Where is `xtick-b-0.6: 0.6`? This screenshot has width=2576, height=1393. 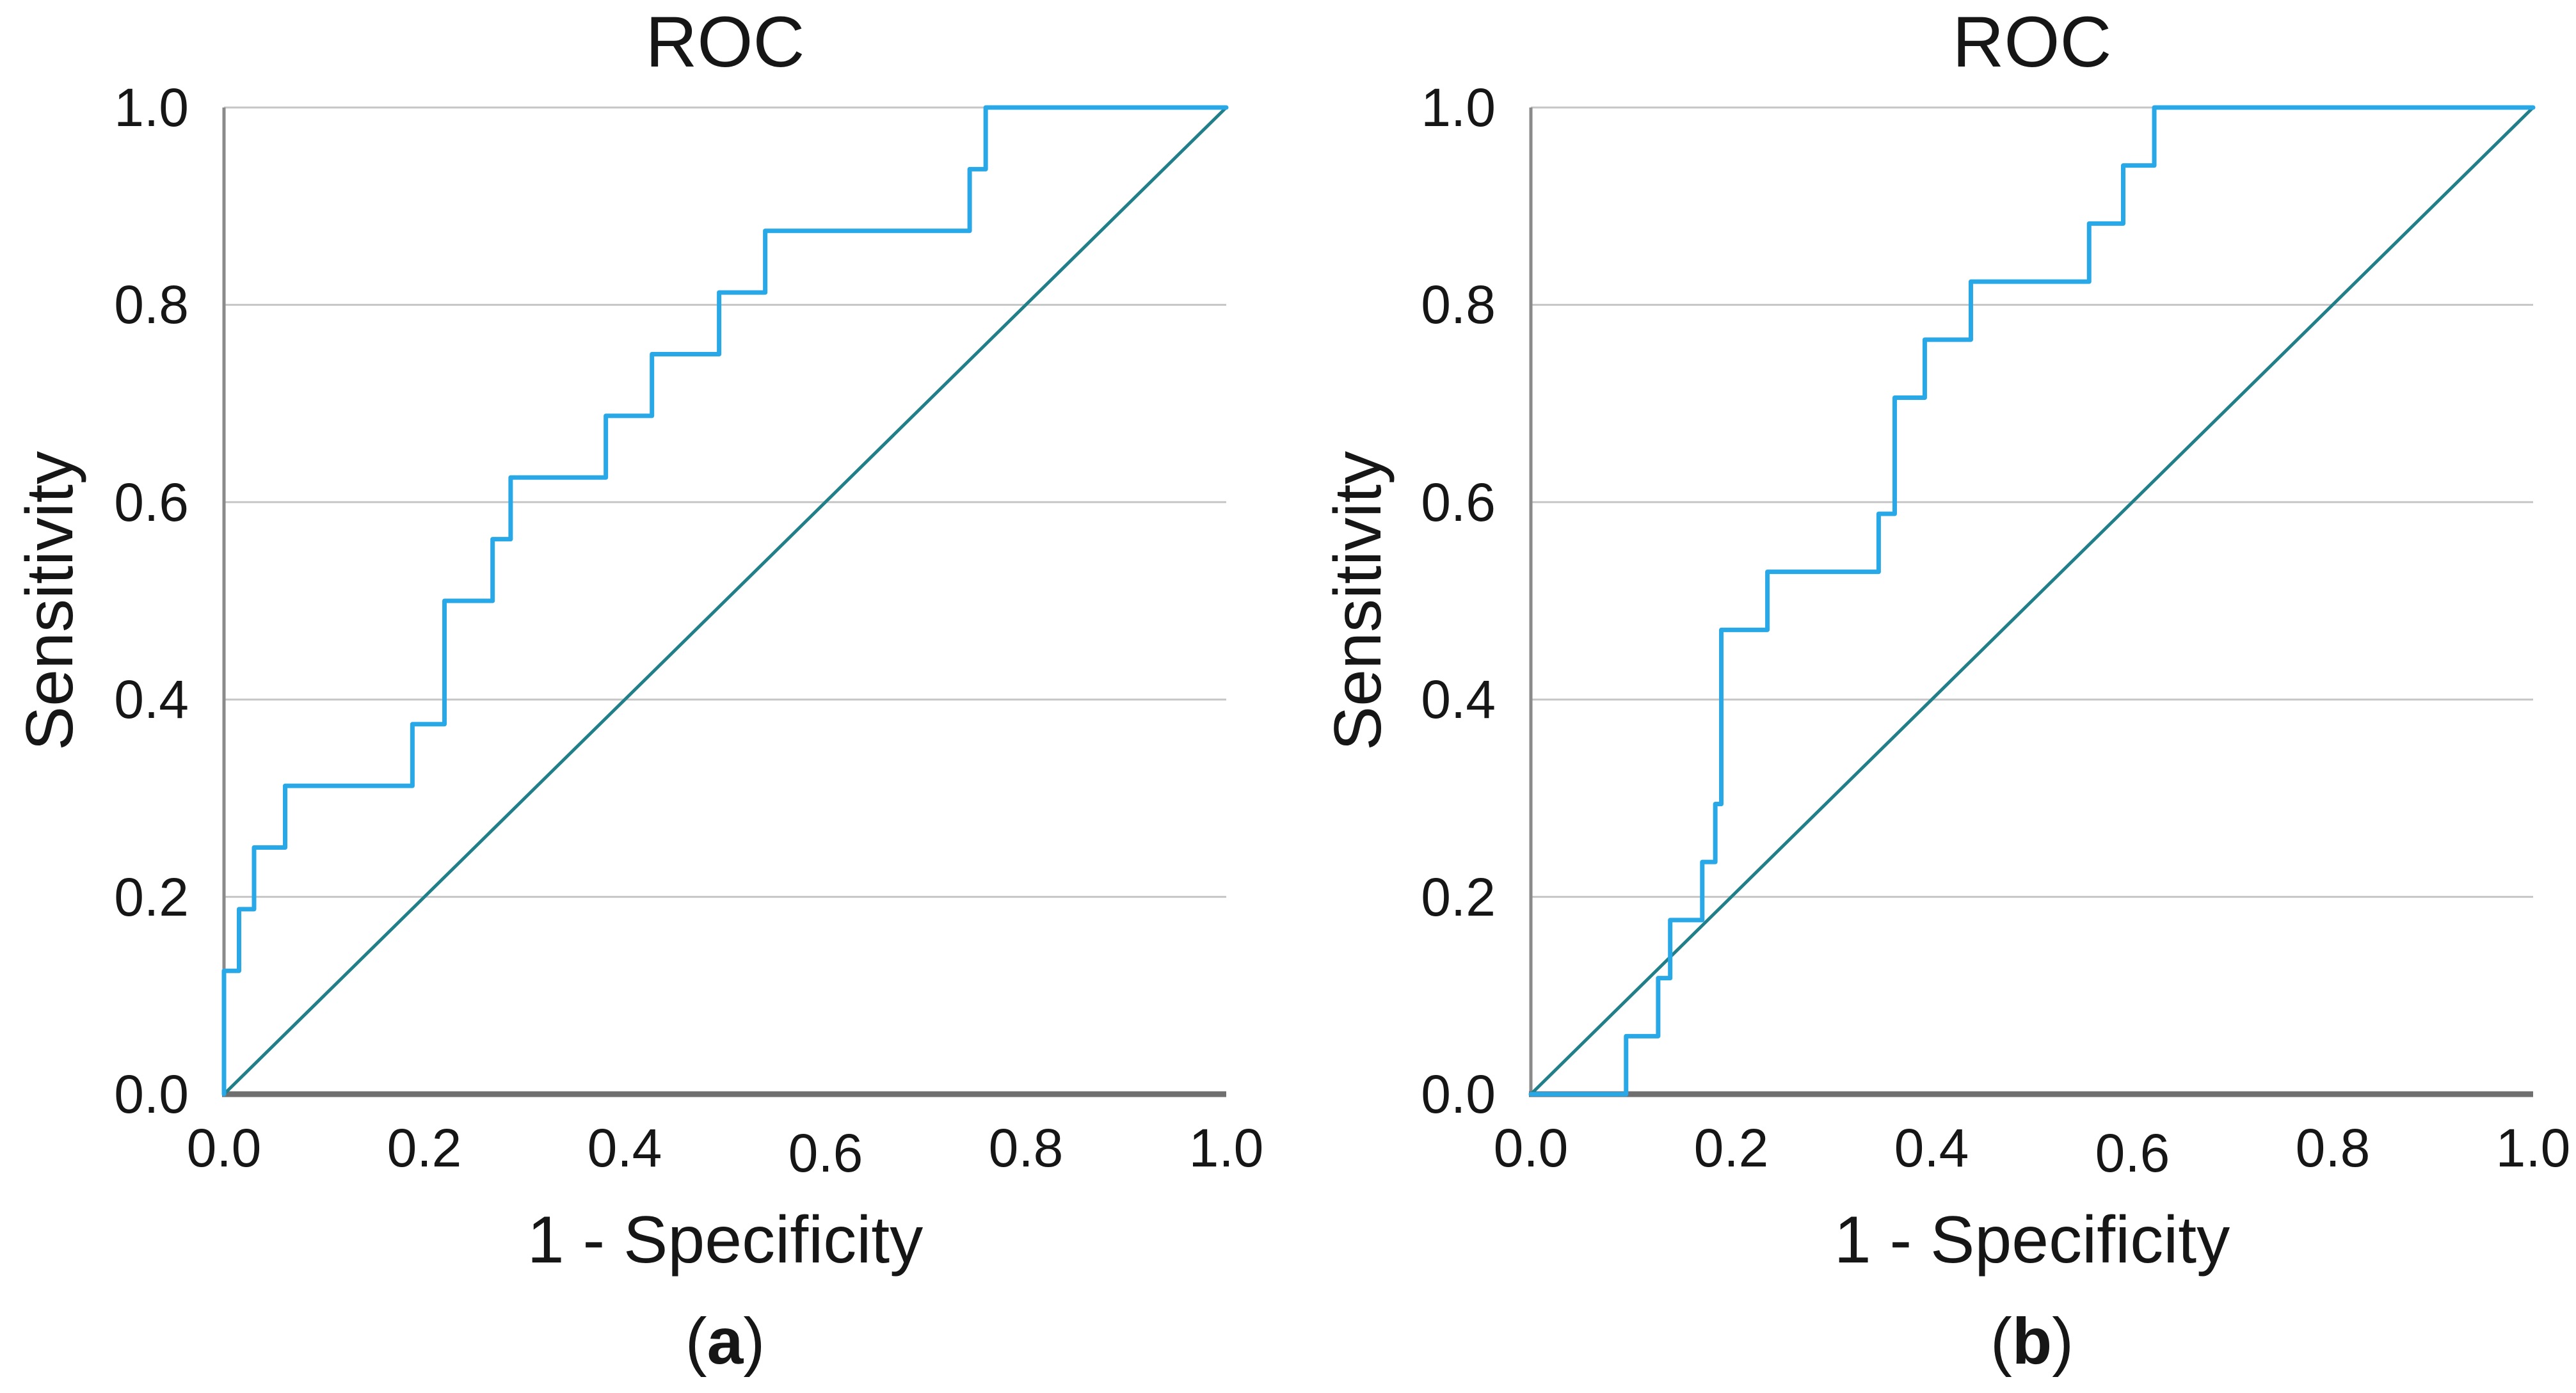
xtick-b-0.6: 0.6 is located at coordinates (2132, 1153).